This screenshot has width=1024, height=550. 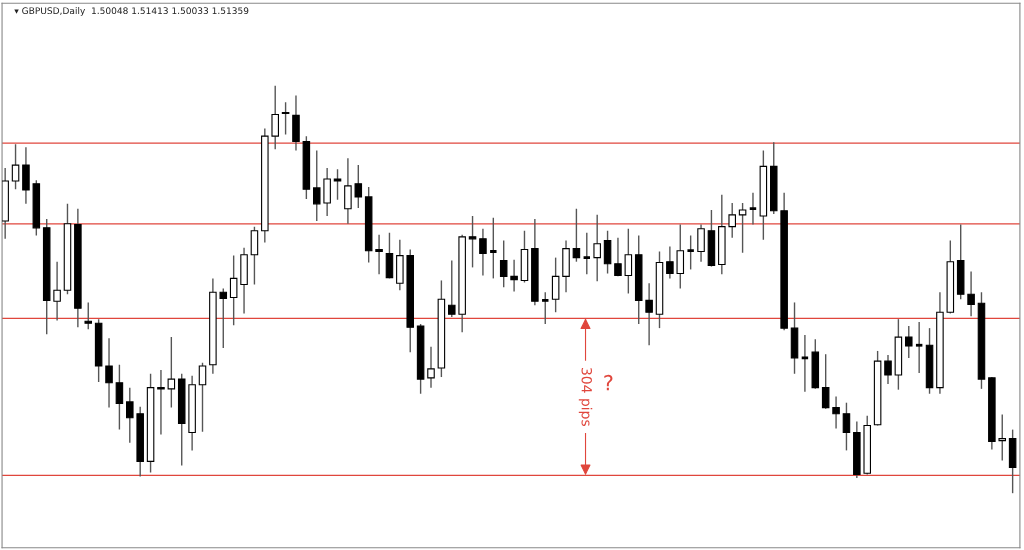 What do you see at coordinates (608, 382) in the screenshot?
I see `annotation: ?` at bounding box center [608, 382].